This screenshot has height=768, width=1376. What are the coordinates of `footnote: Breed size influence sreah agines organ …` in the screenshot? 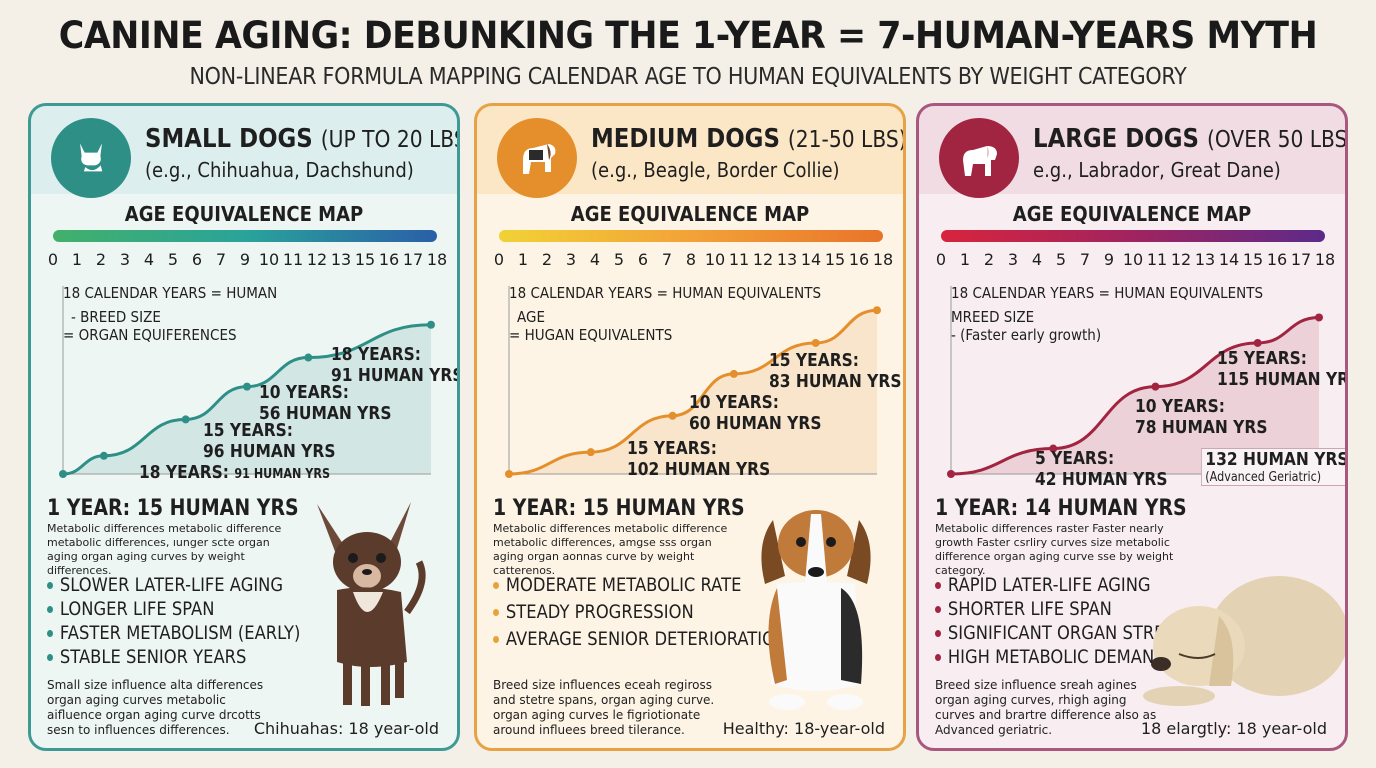 It's located at (1046, 707).